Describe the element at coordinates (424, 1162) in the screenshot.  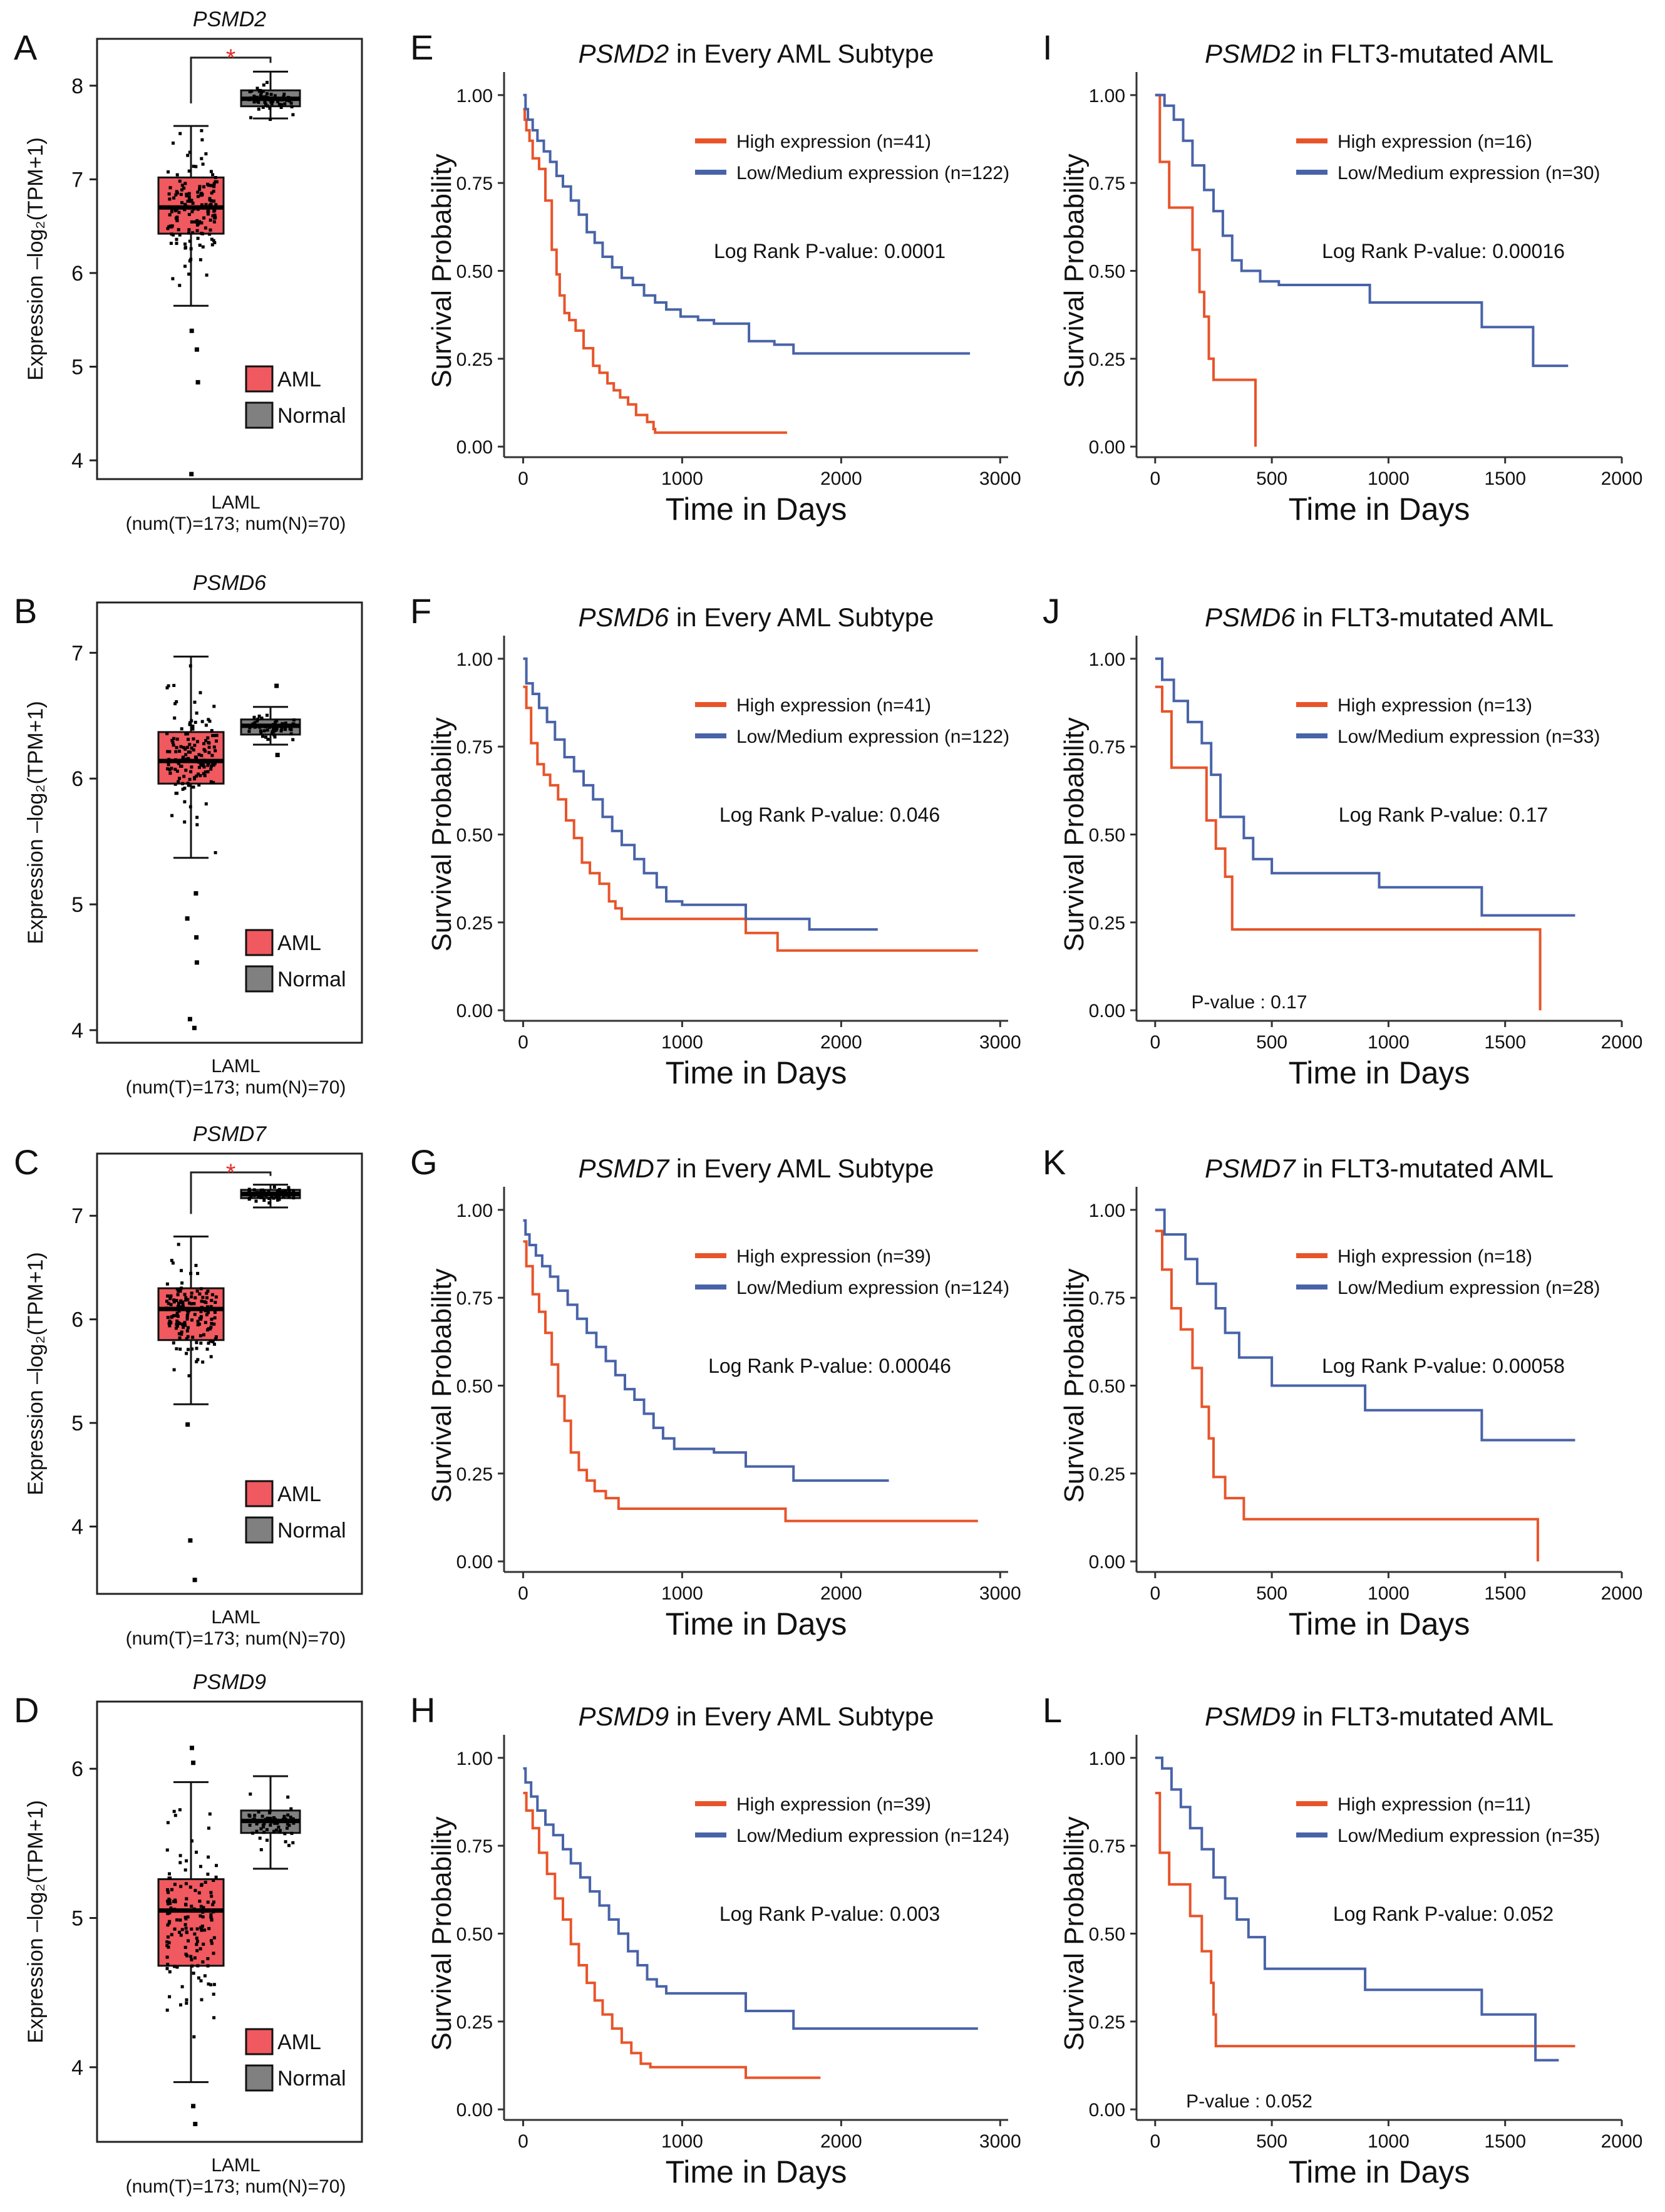
I see `panel-letter: G` at that location.